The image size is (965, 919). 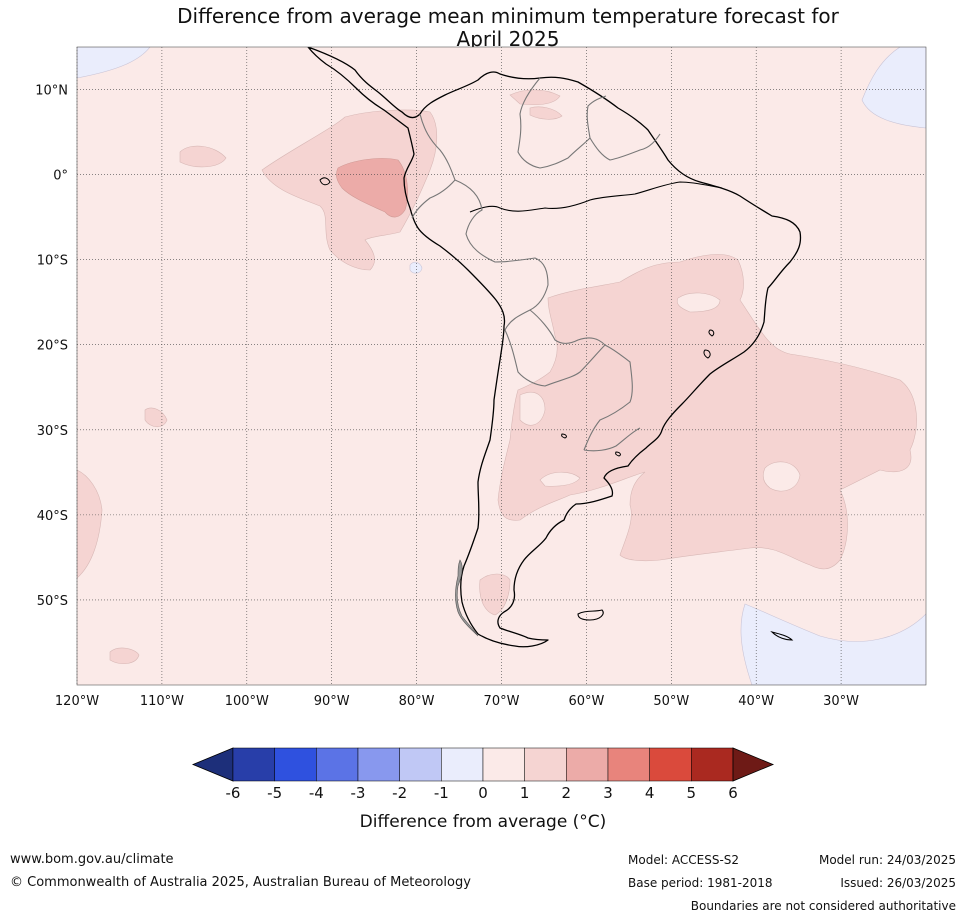 I want to click on colorbar-tick-label: -3, so click(x=358, y=793).